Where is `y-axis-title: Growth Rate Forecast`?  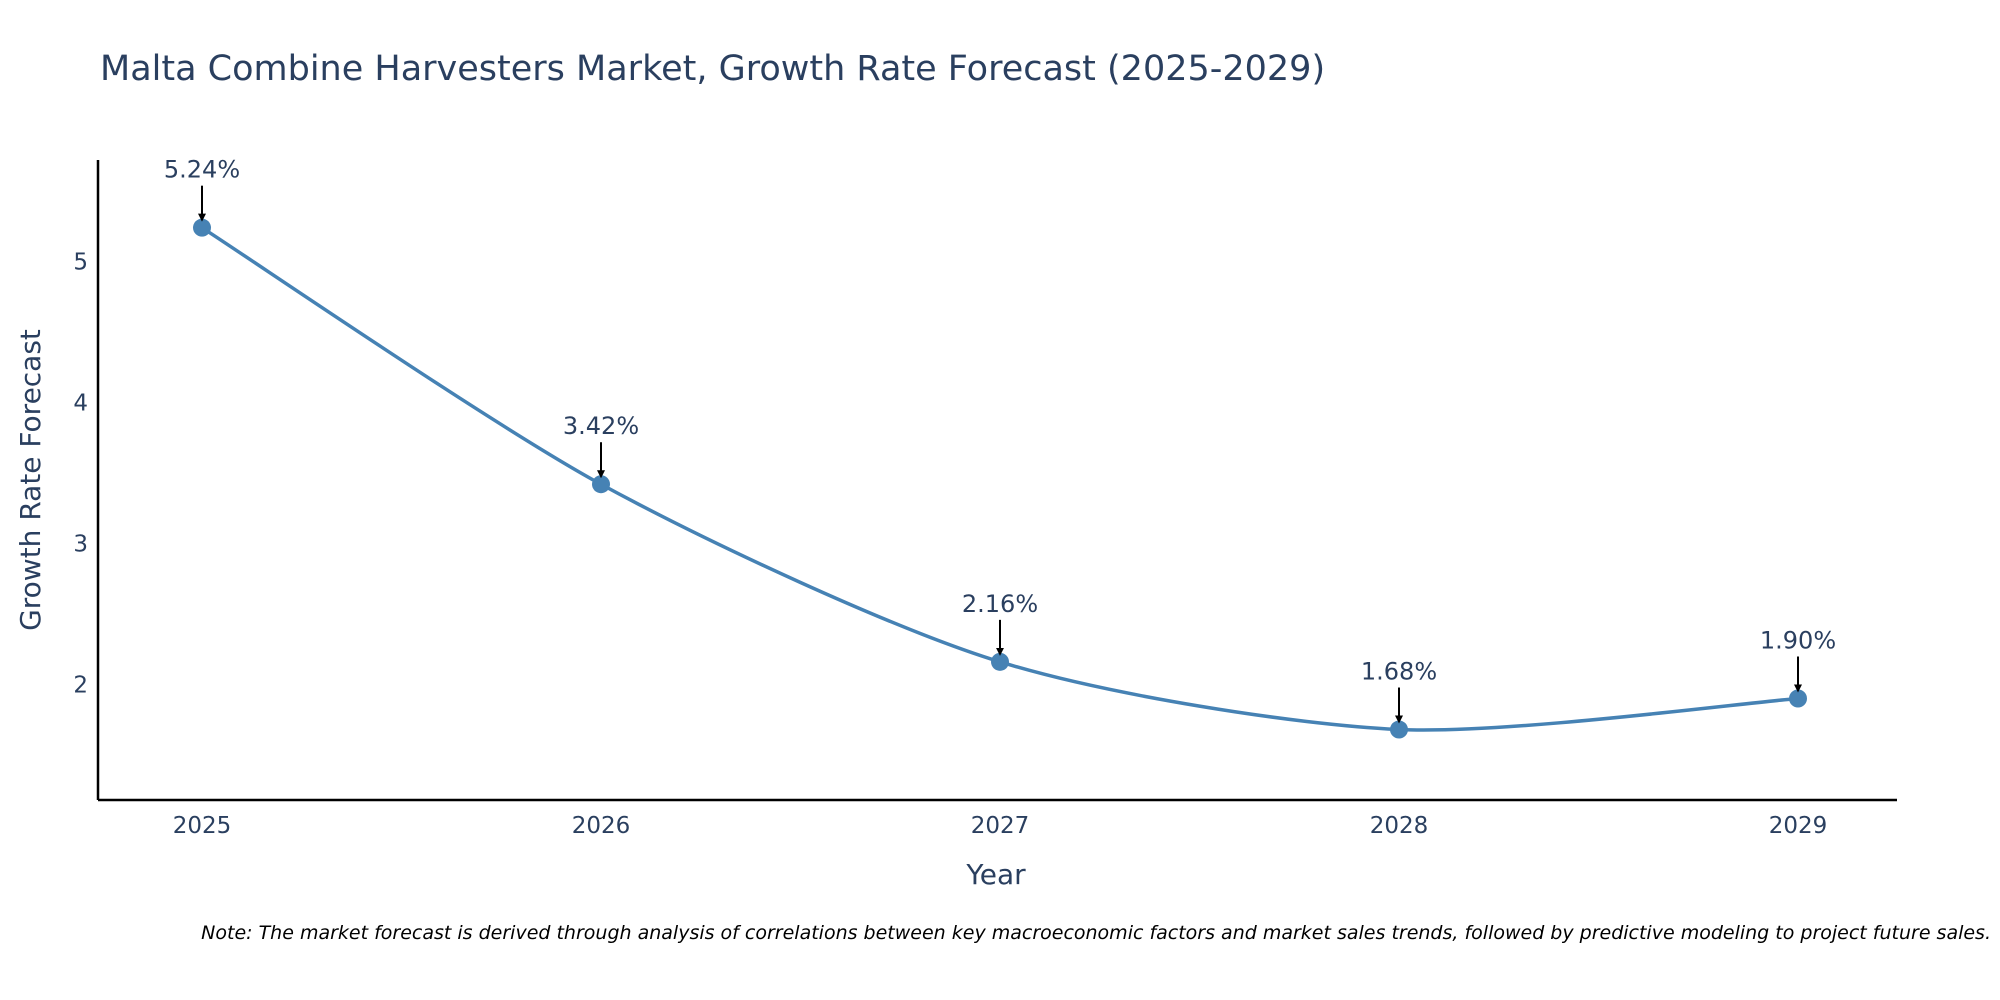
y-axis-title: Growth Rate Forecast is located at coordinates (30, 480).